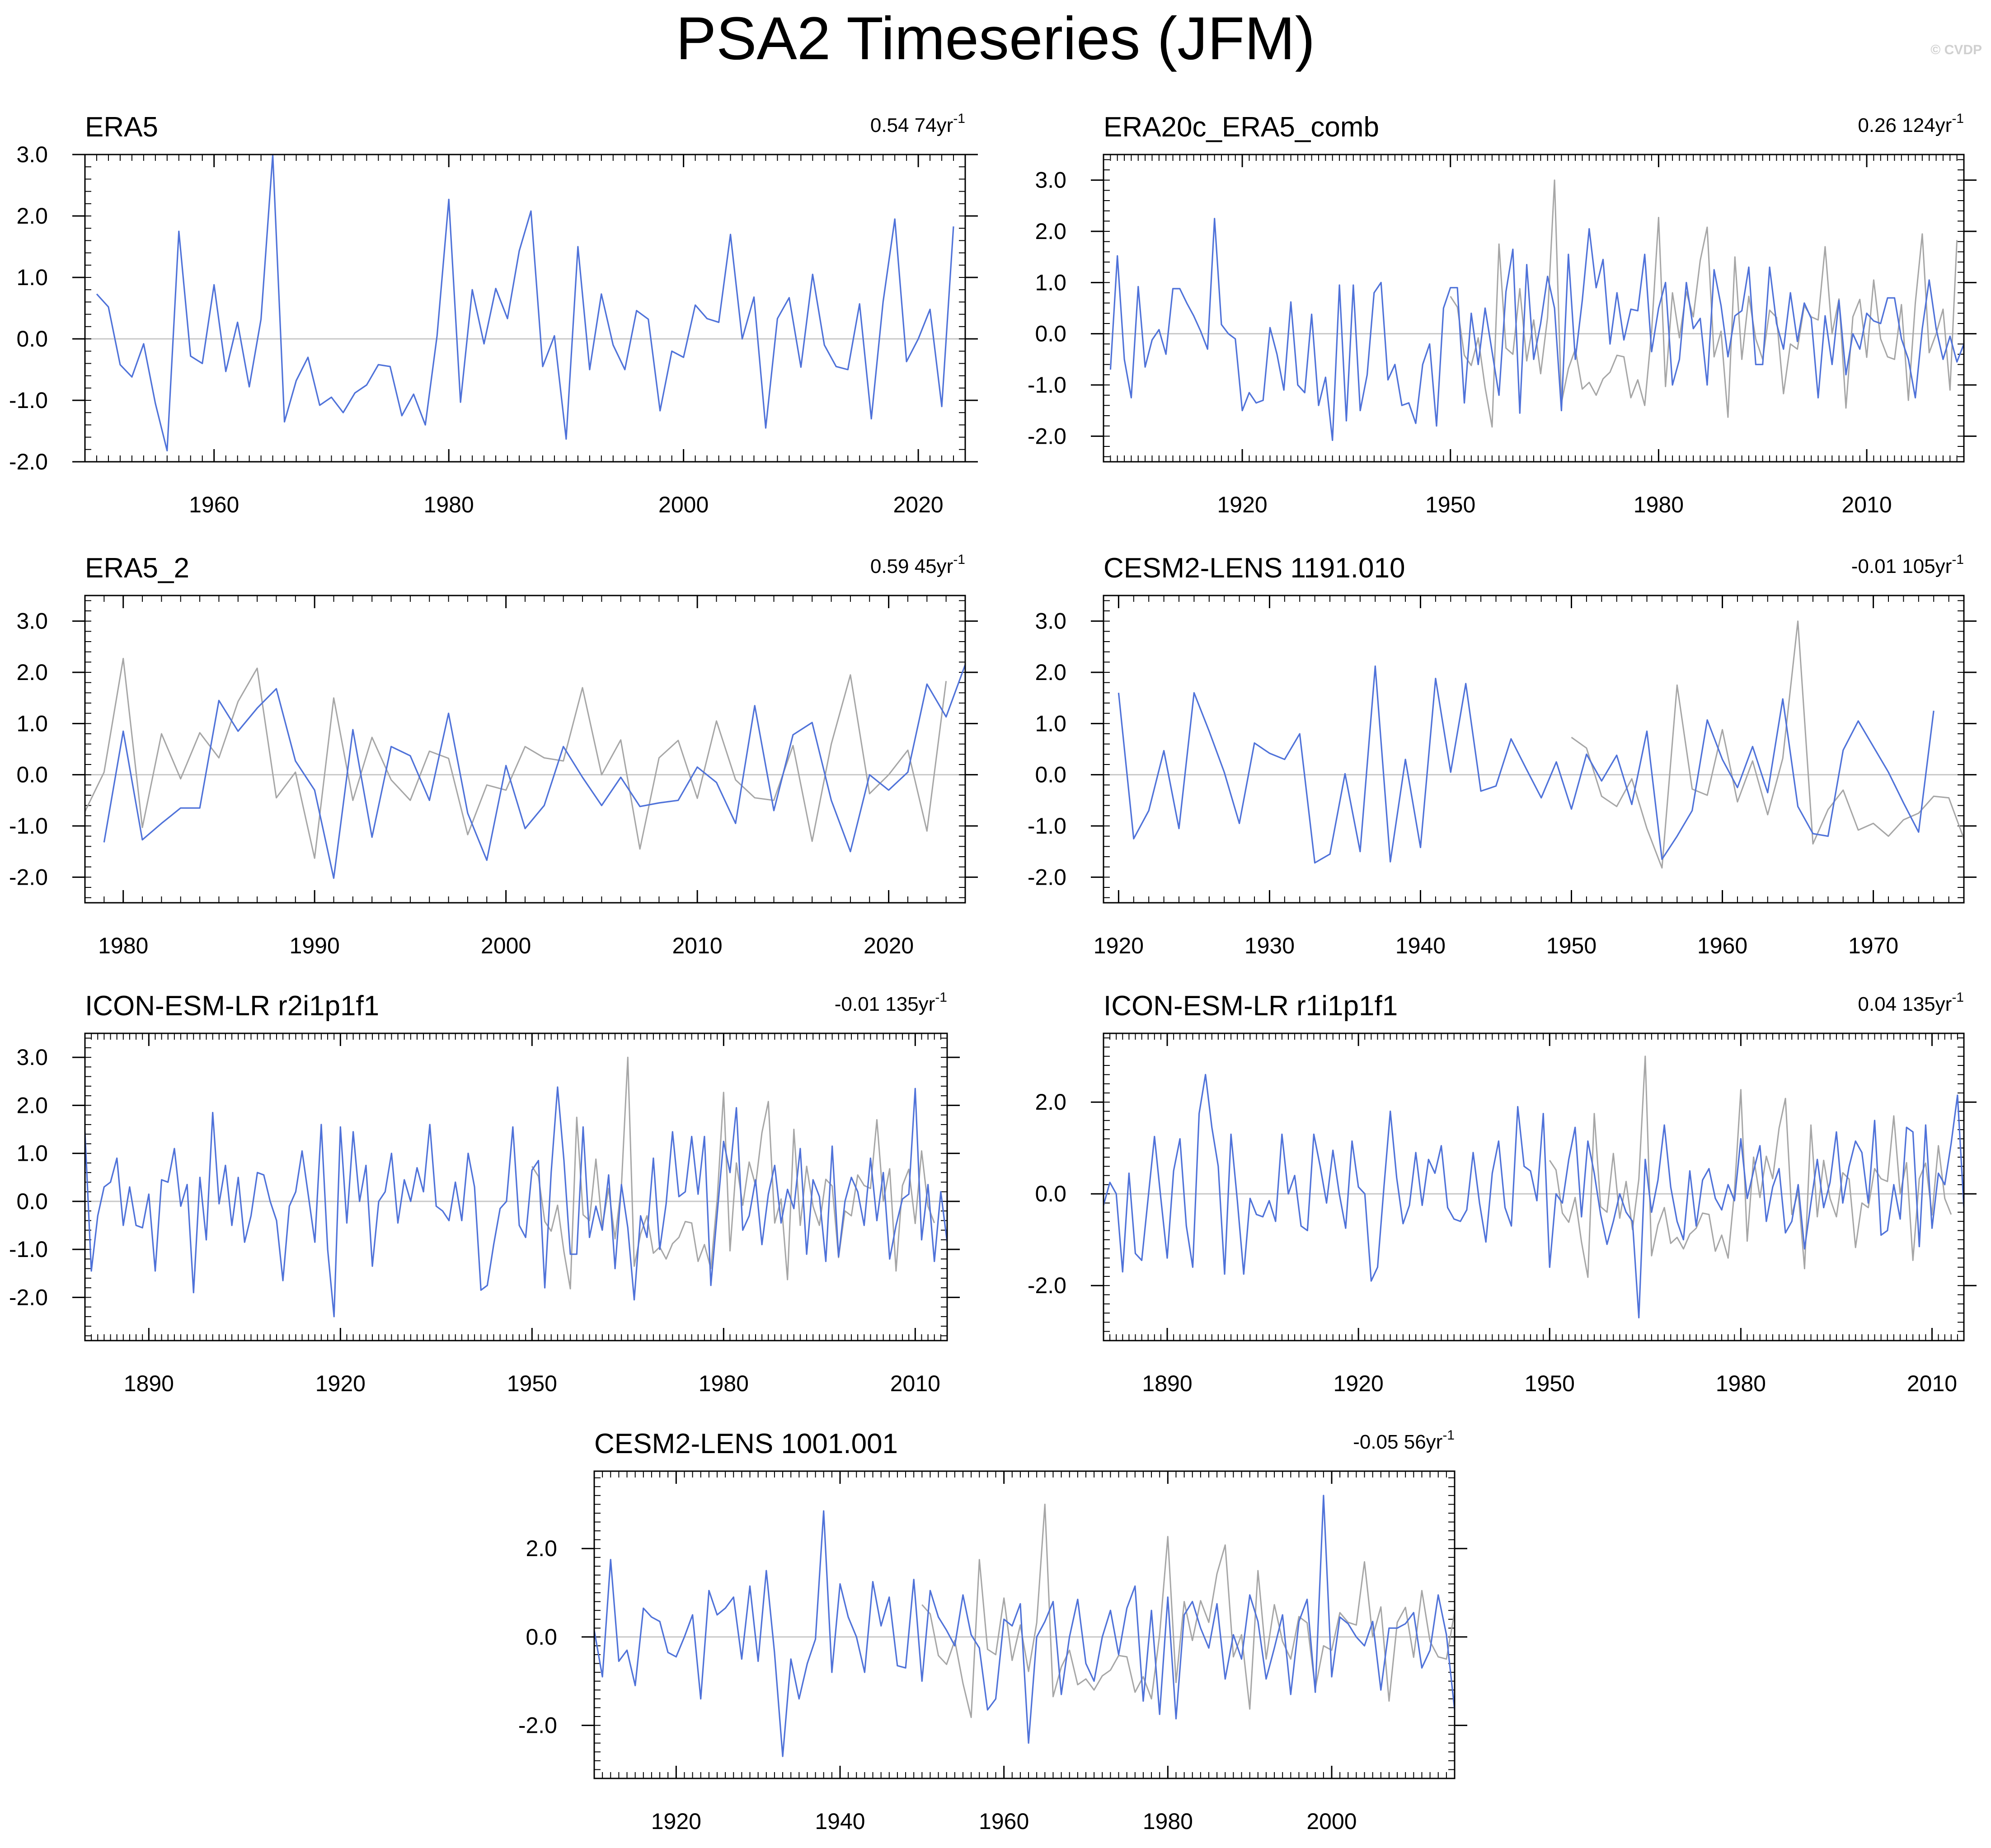  Describe the element at coordinates (1873, 946) in the screenshot. I see `x-tick-label: 1970` at that location.